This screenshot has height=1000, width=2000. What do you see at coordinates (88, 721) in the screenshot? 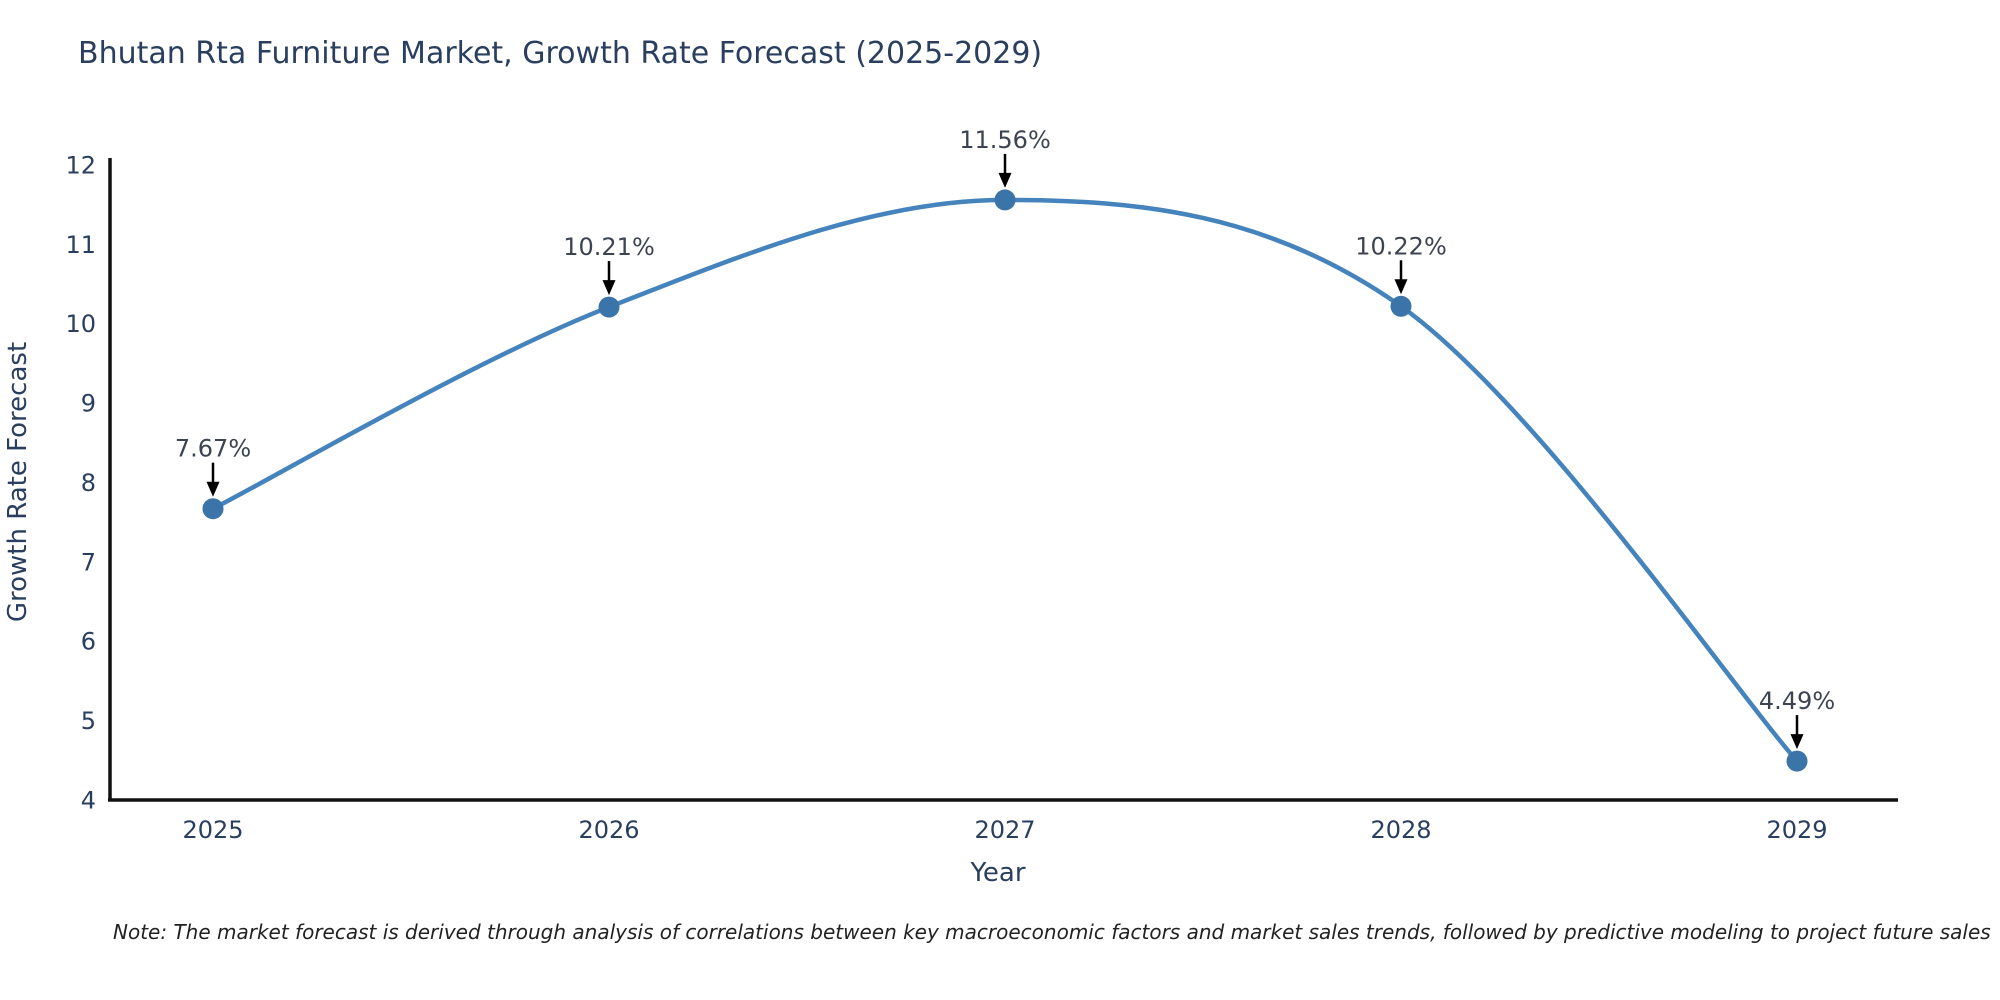
I see `y-tick-label: 5` at bounding box center [88, 721].